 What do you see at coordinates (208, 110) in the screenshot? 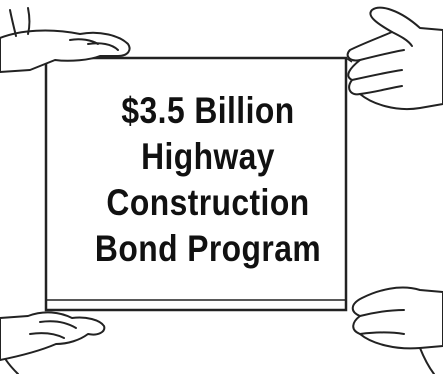
I see `headline-line-1: $3.5 Billion` at bounding box center [208, 110].